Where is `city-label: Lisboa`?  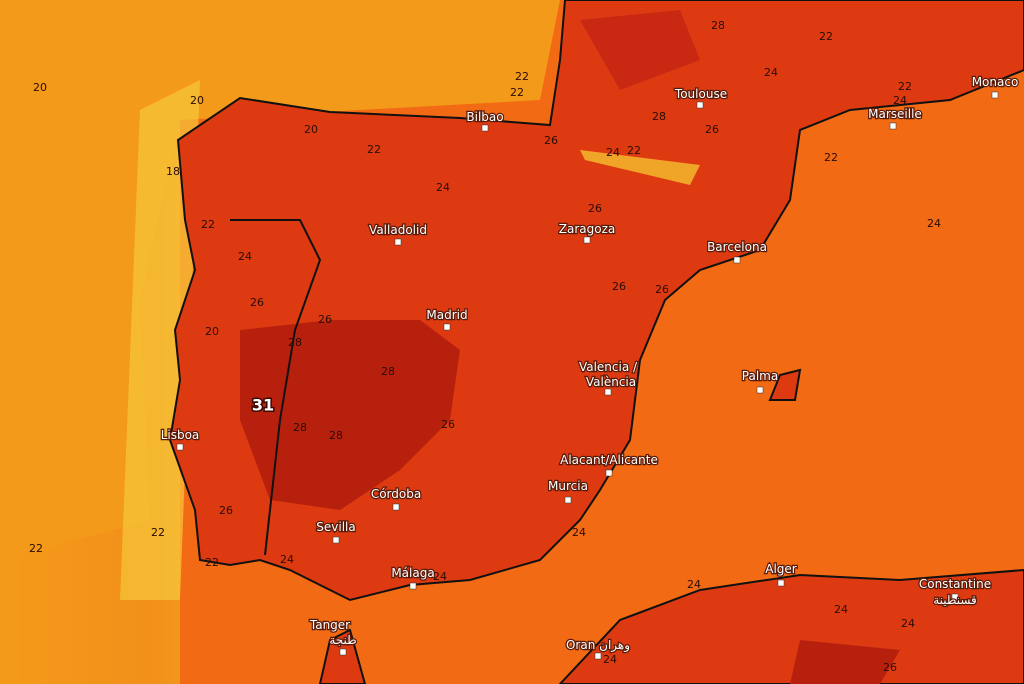
city-label: Lisboa is located at coordinates (180, 435).